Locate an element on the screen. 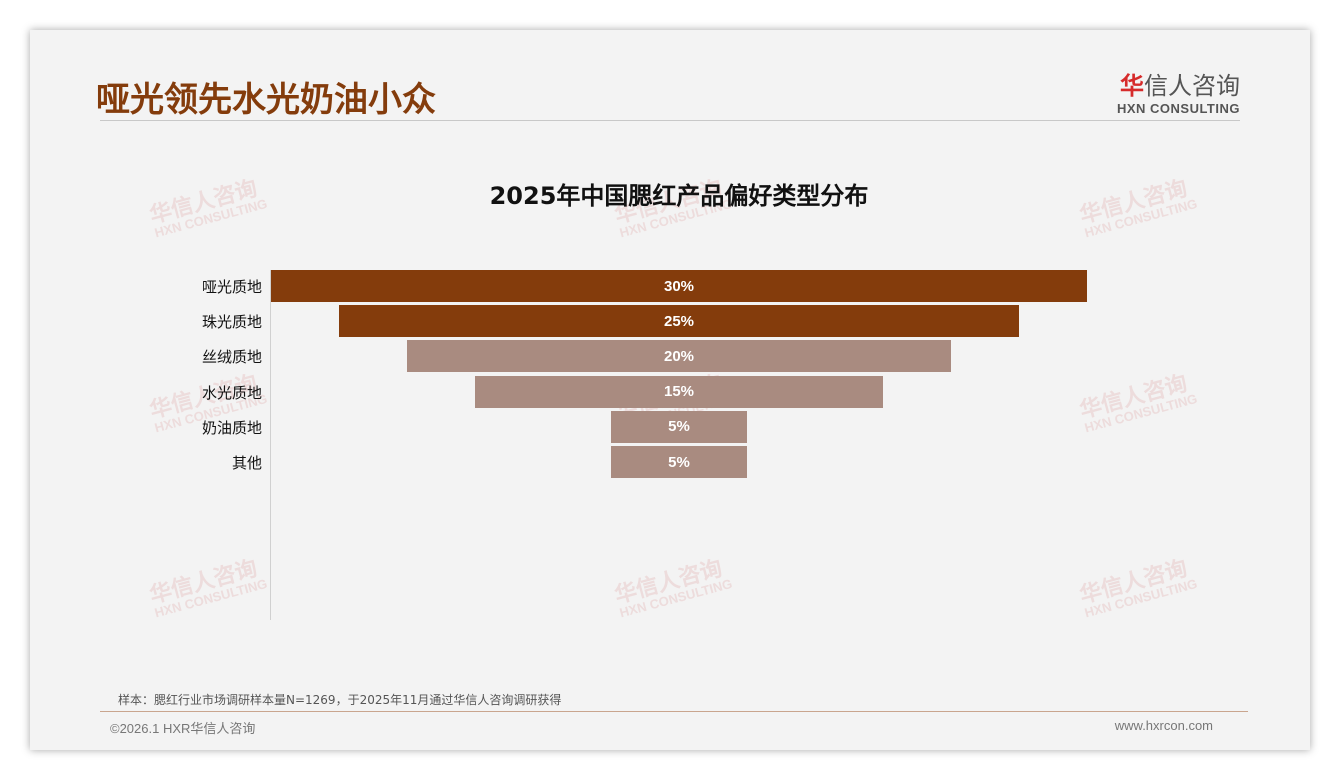 Image resolution: width=1340 pixels, height=780 pixels. data-label: 20% is located at coordinates (679, 356).